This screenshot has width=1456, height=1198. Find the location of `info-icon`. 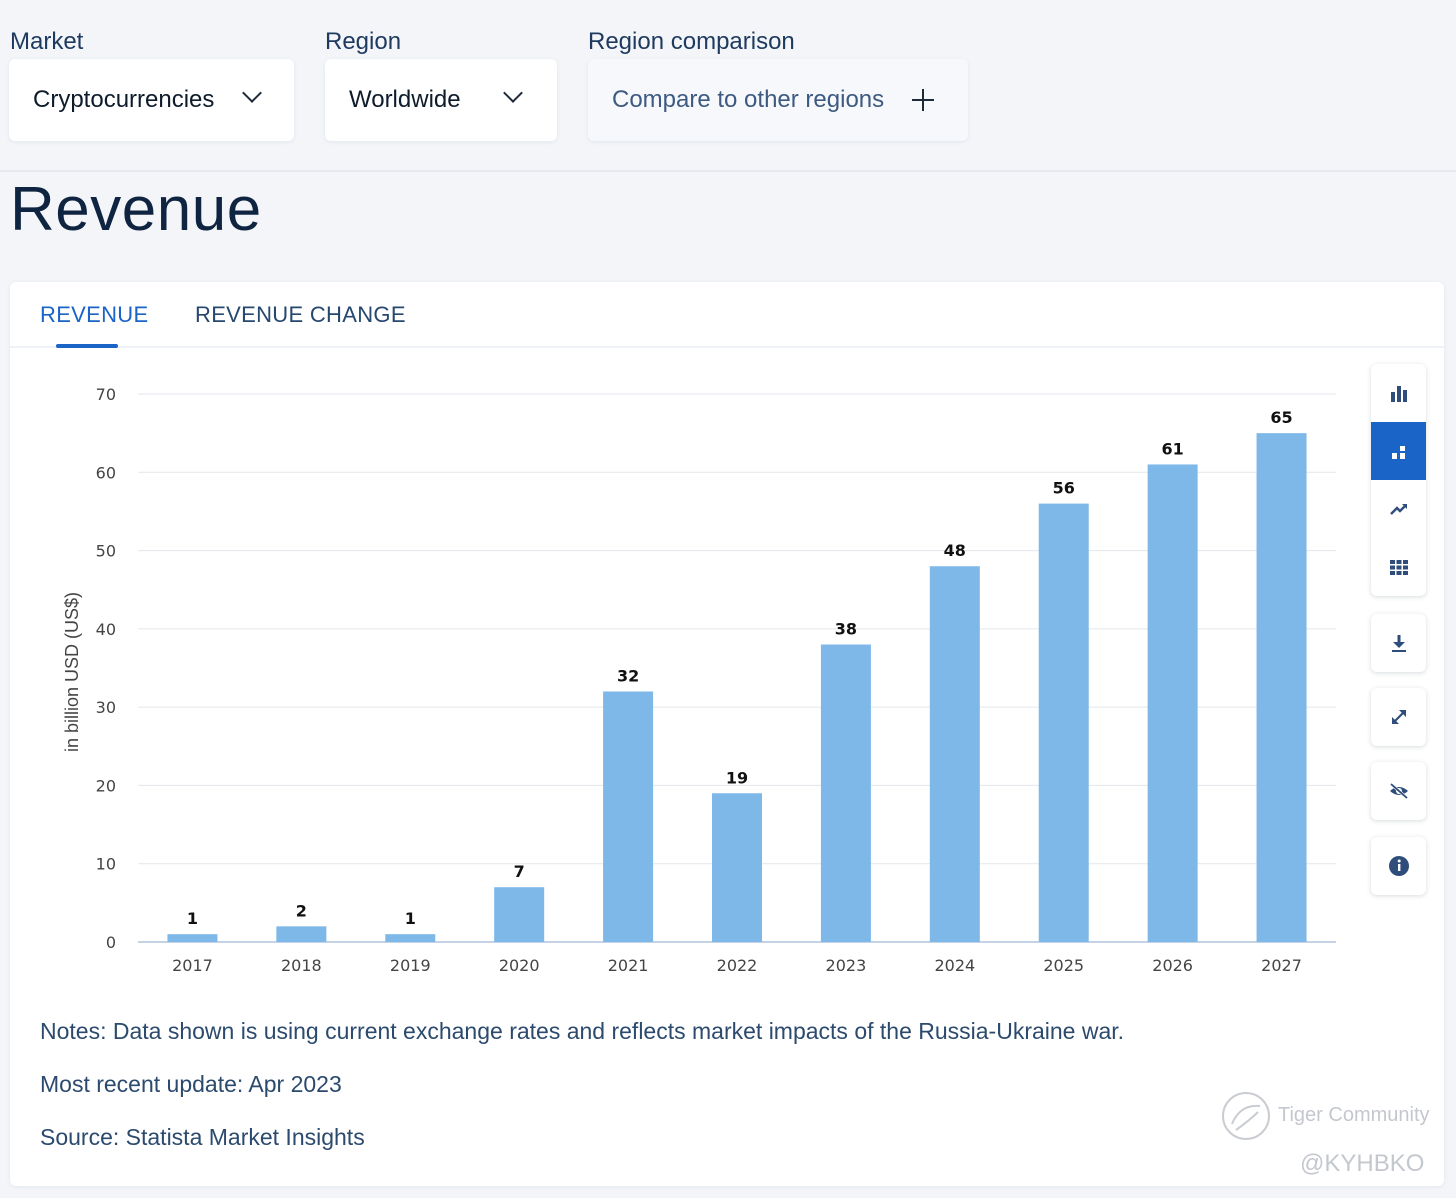

info-icon is located at coordinates (1398, 866).